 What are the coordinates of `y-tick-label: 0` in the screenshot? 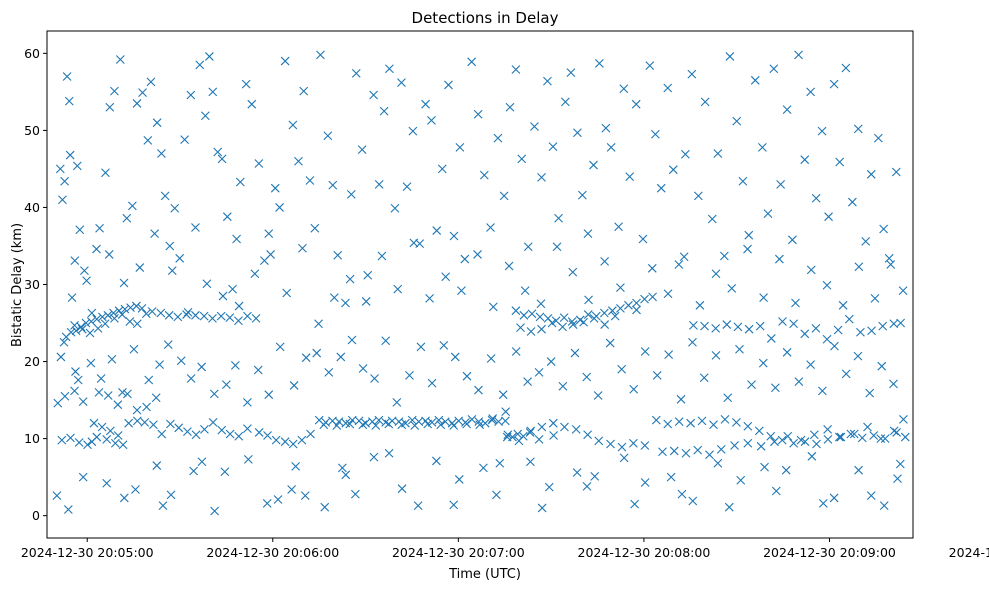 It's located at (36, 515).